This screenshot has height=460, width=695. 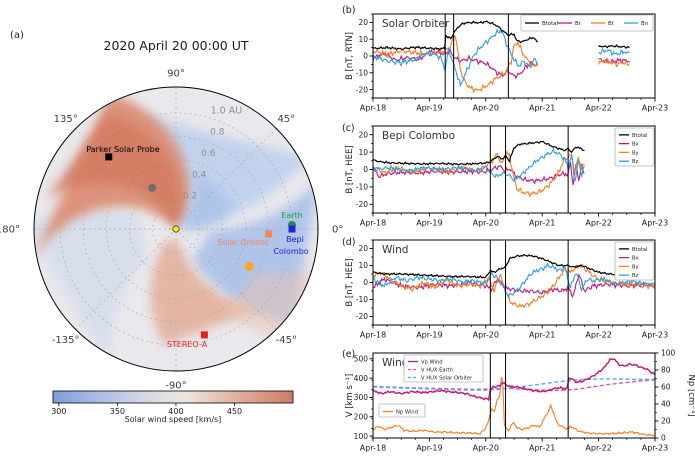 I want to click on panel-title: Wind, so click(x=395, y=250).